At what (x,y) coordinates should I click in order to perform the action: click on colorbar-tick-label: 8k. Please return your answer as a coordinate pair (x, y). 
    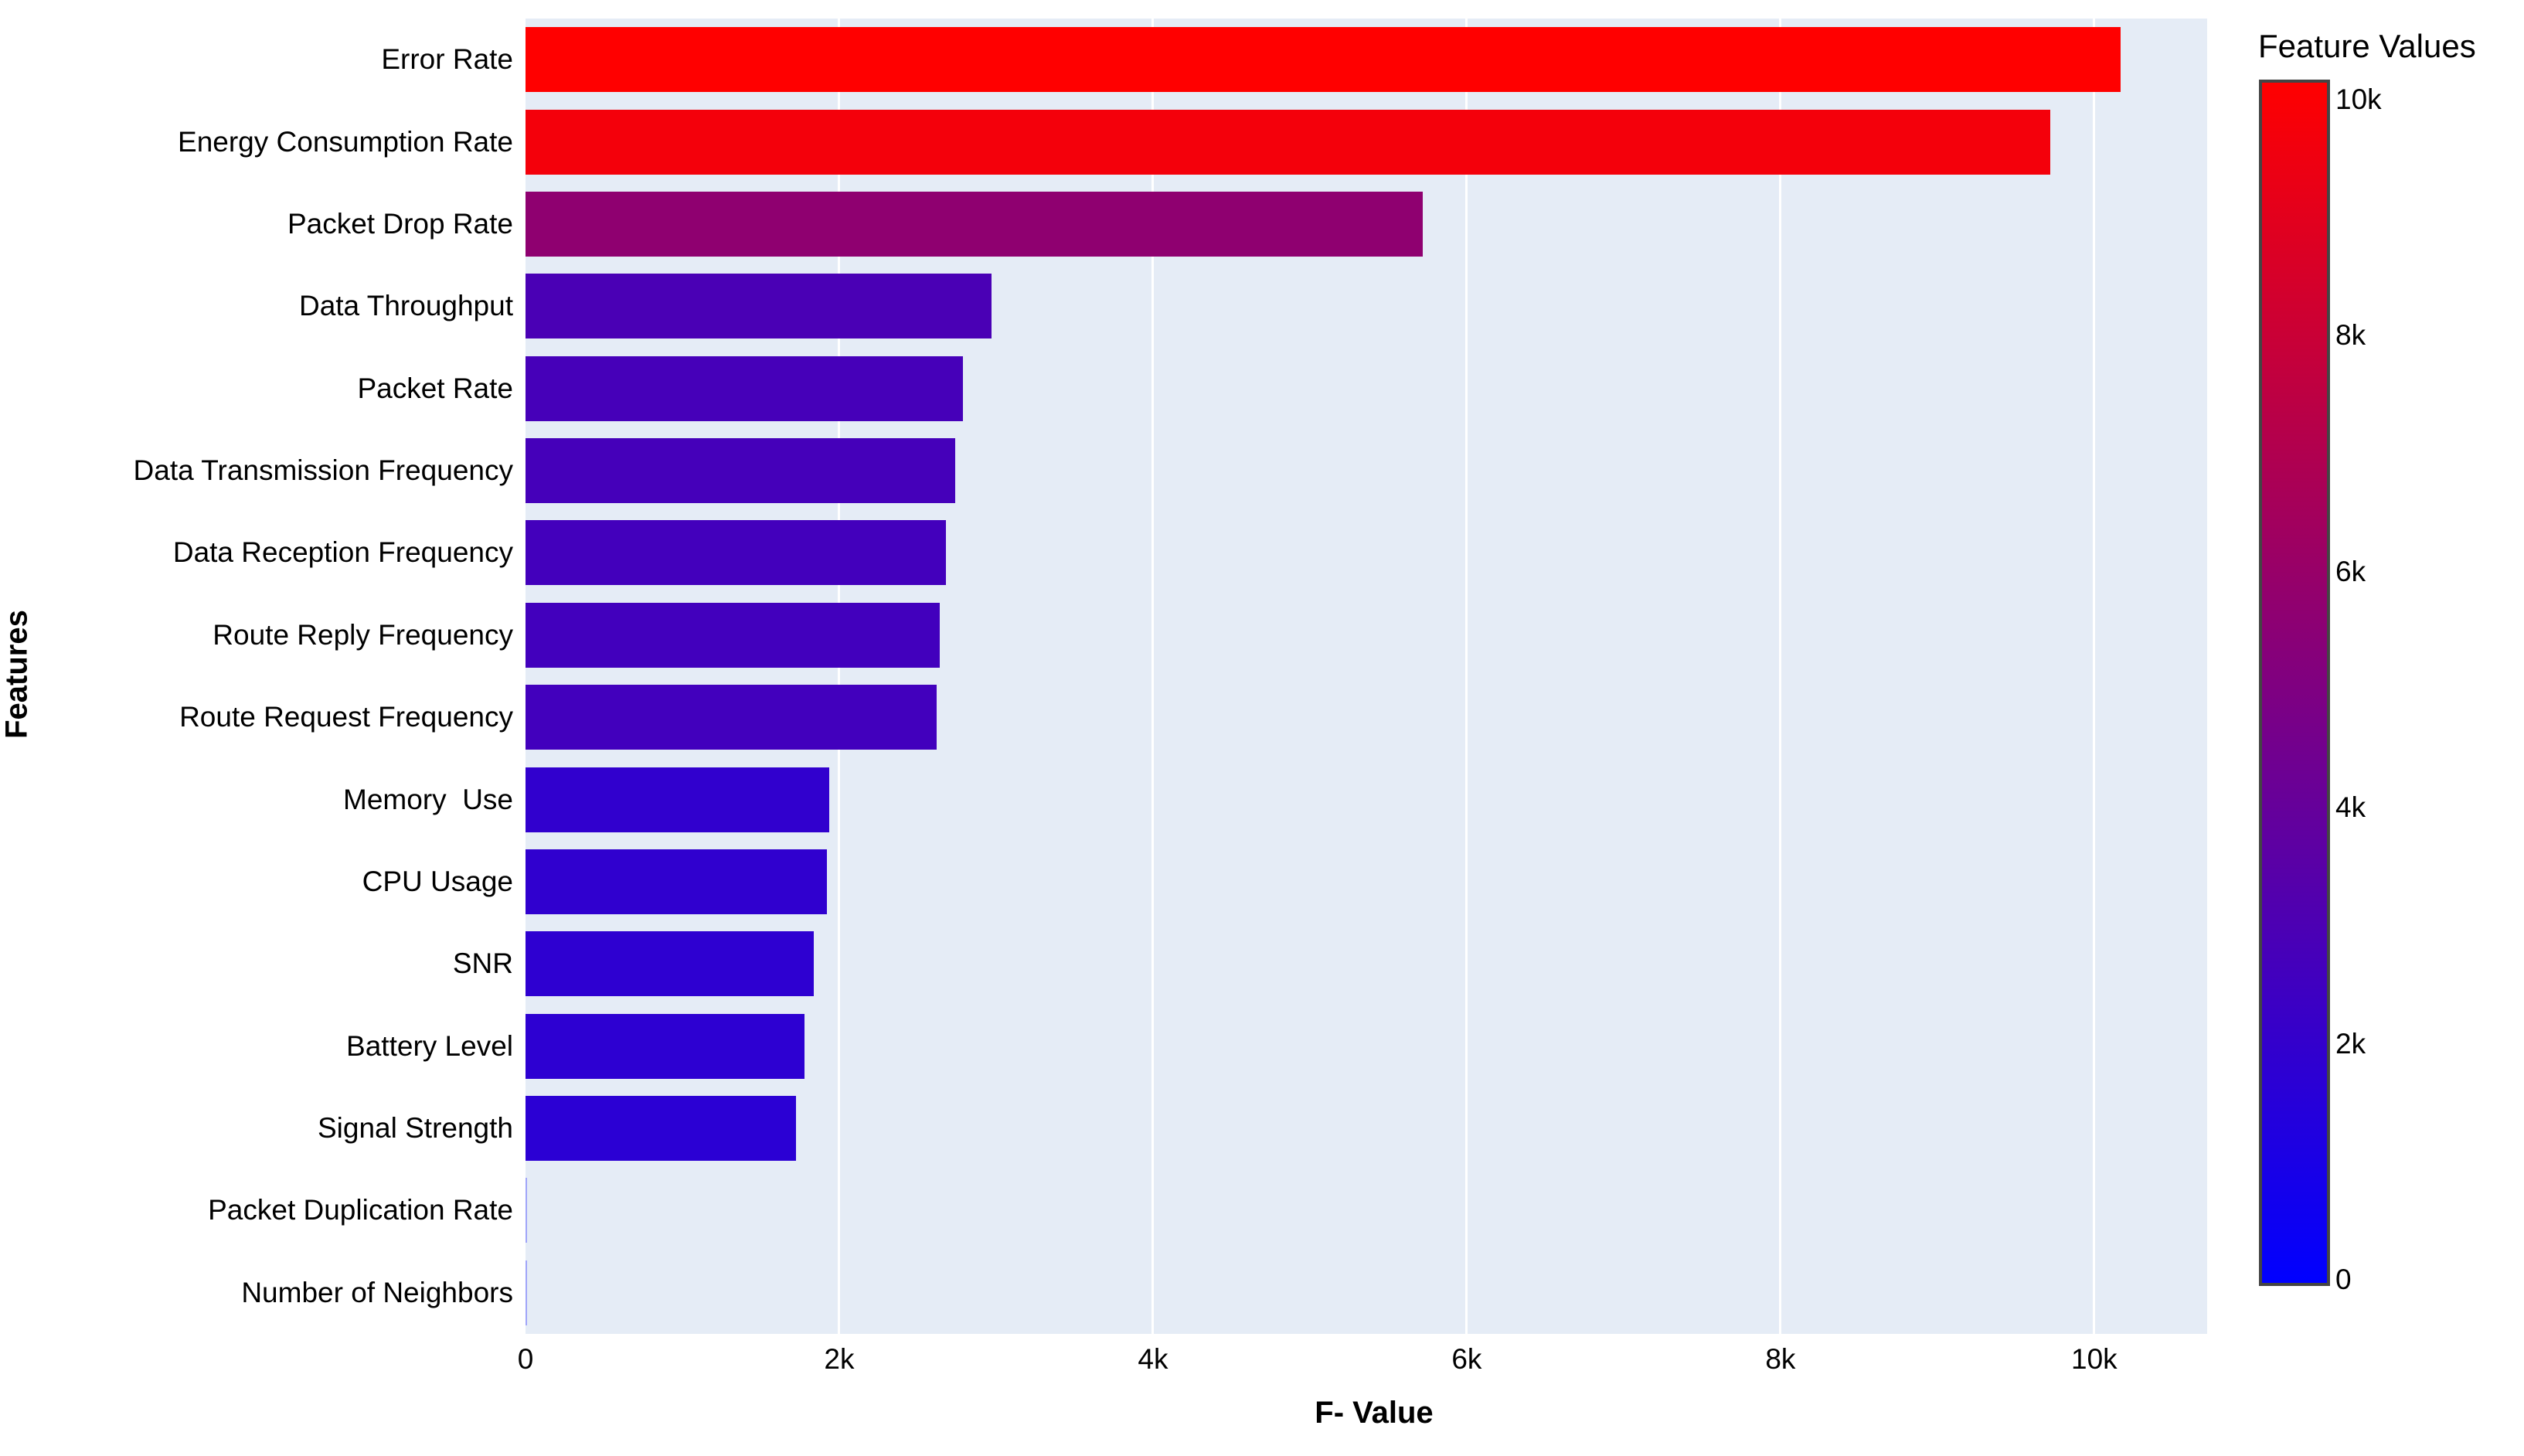
    Looking at the image, I should click on (2351, 336).